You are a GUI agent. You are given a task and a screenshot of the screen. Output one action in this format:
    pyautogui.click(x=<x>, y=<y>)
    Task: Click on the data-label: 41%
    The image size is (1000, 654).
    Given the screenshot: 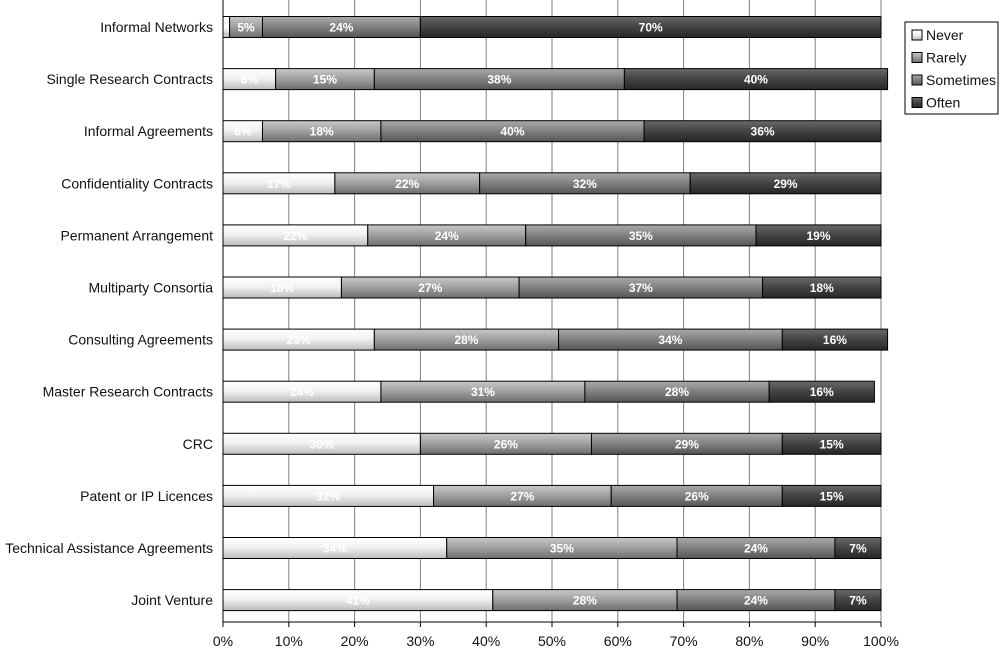 What is the action you would take?
    pyautogui.click(x=358, y=601)
    